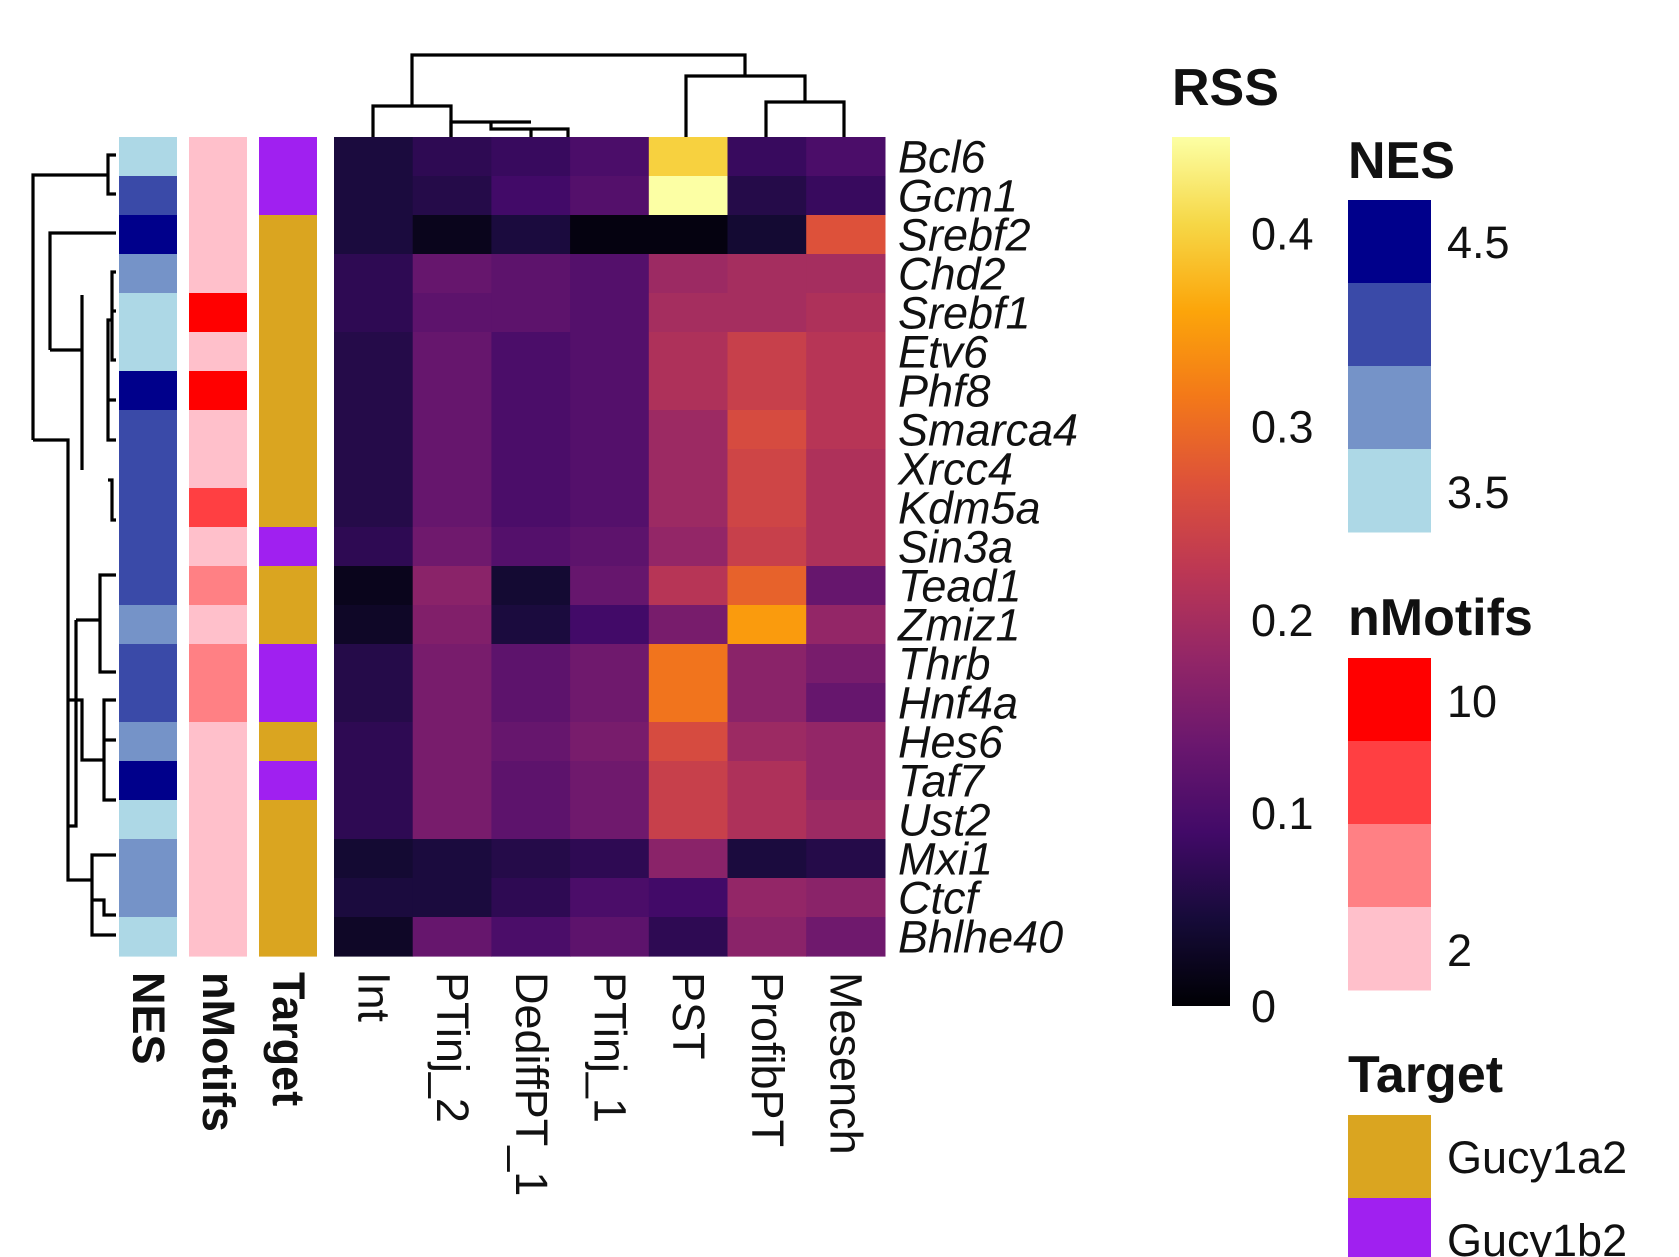  I want to click on nmotifs-cell-smarca4, so click(218, 430).